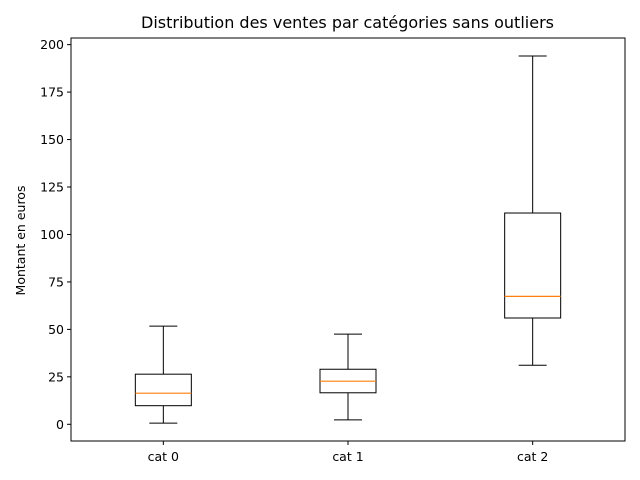 The width and height of the screenshot is (640, 480). Describe the element at coordinates (52, 92) in the screenshot. I see `y-tick-label: 175` at that location.